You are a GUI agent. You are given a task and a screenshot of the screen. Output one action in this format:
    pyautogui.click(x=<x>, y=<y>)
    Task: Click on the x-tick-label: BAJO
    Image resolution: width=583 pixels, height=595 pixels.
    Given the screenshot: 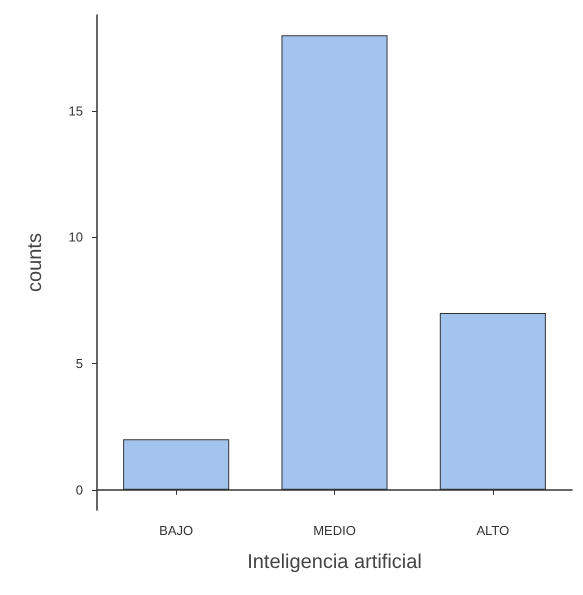 What is the action you would take?
    pyautogui.click(x=176, y=530)
    